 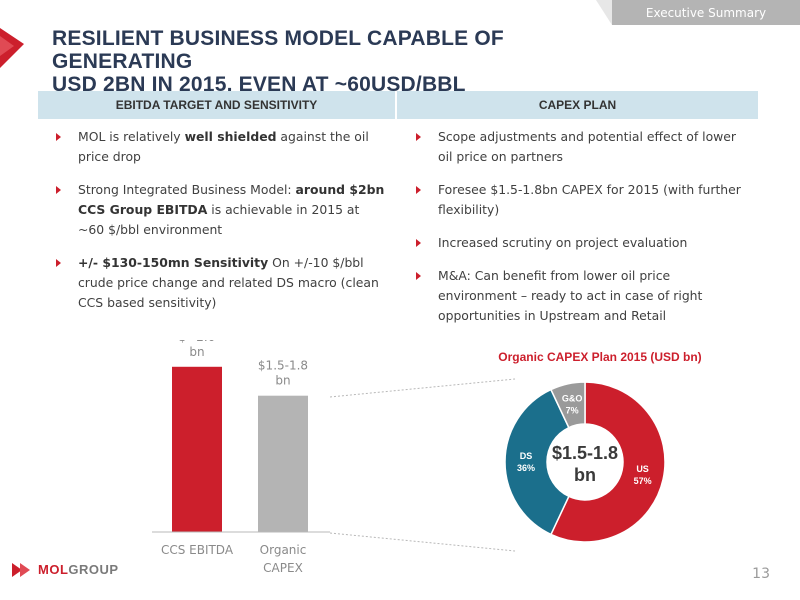 I want to click on bullet-text: against the oil price drop, so click(x=223, y=146).